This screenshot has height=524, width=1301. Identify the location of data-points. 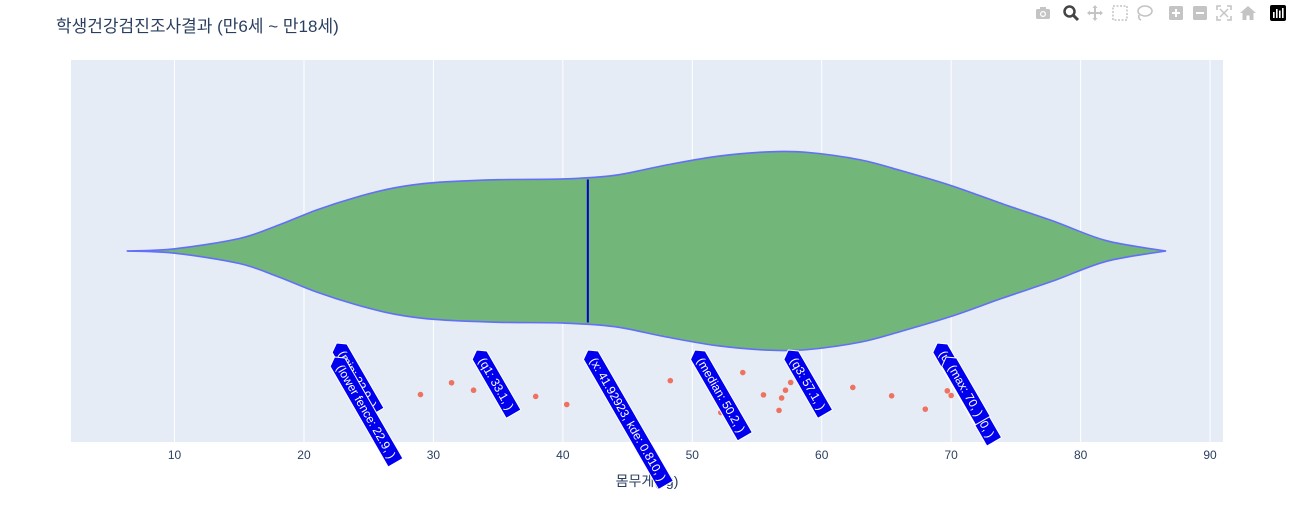
(685, 392).